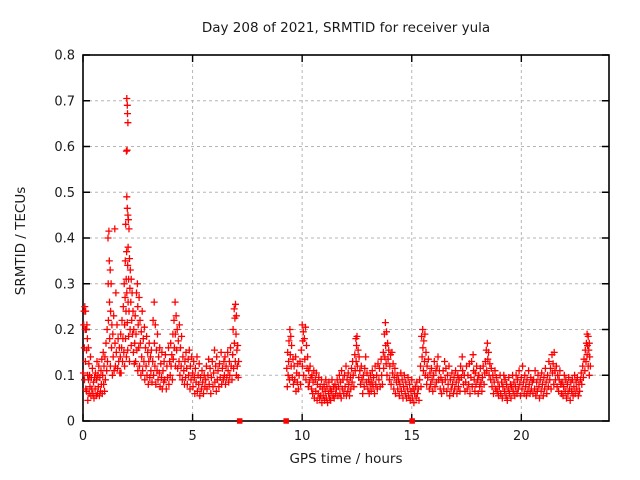 The width and height of the screenshot is (640, 480). Describe the element at coordinates (192, 436) in the screenshot. I see `x-tick-label: 5` at that location.